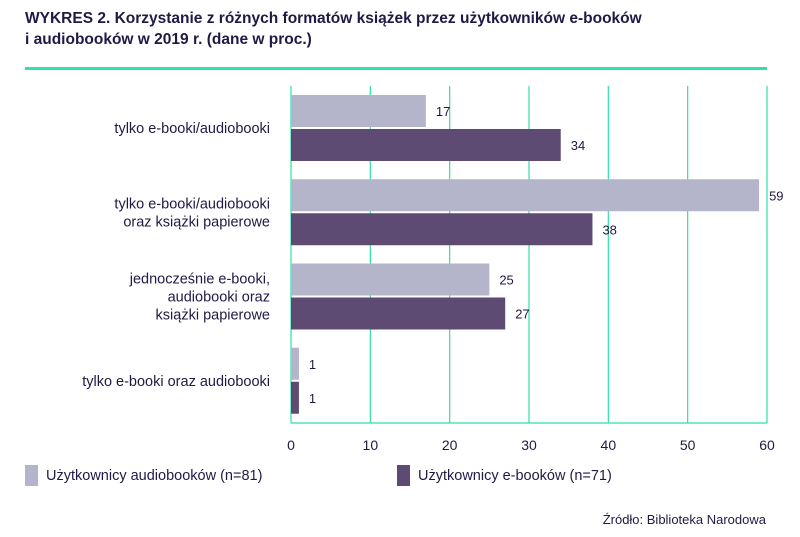  Describe the element at coordinates (403, 475) in the screenshot. I see `legend-swatch-ebook` at that location.